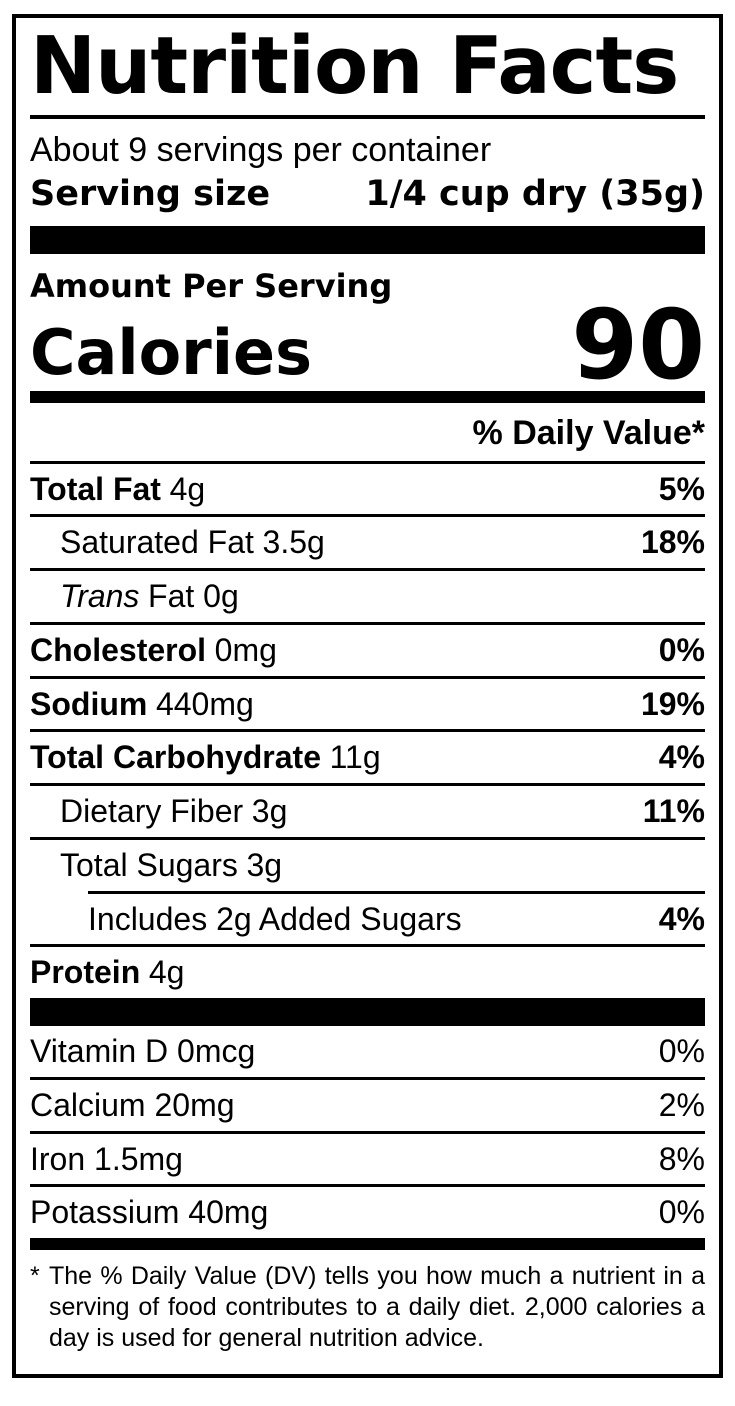 Image resolution: width=735 pixels, height=1406 pixels. Describe the element at coordinates (588, 432) in the screenshot. I see `daily-value-header: % Daily Value*` at that location.